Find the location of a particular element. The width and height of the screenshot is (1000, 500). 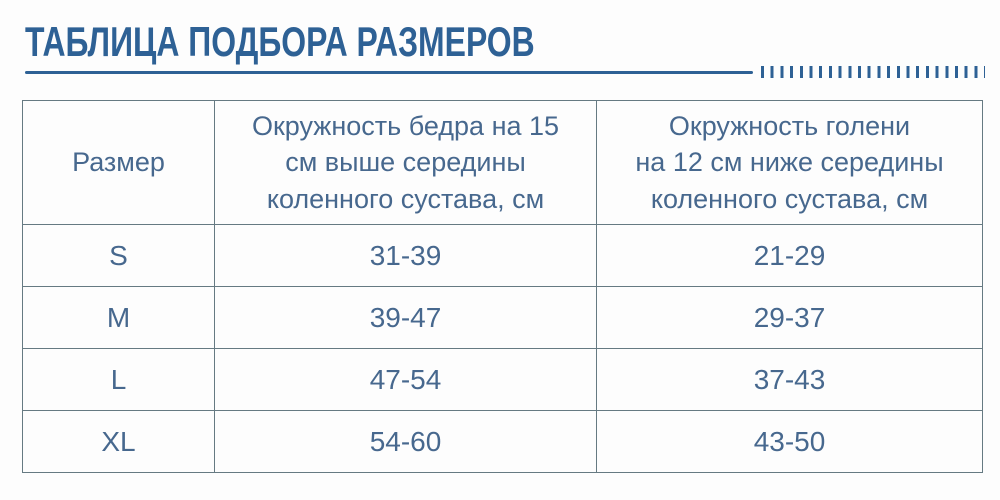

table-row: XL 54-60 43-50 is located at coordinates (502, 441).